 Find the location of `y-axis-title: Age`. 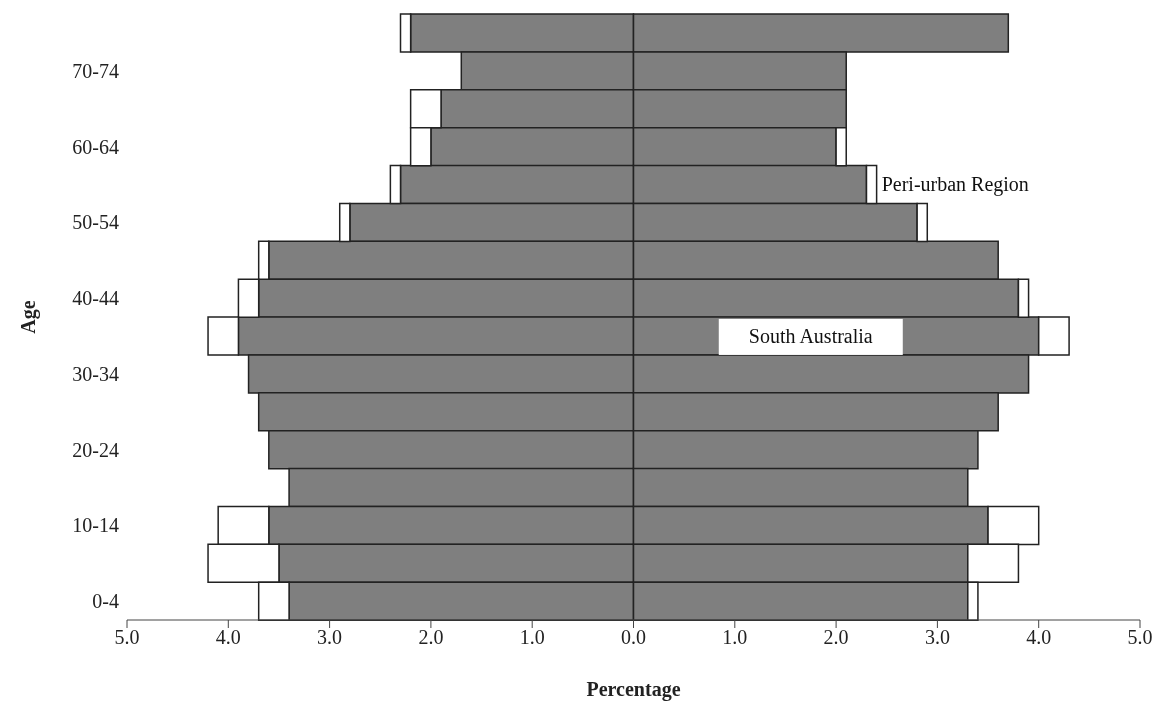

y-axis-title: Age is located at coordinates (29, 317).